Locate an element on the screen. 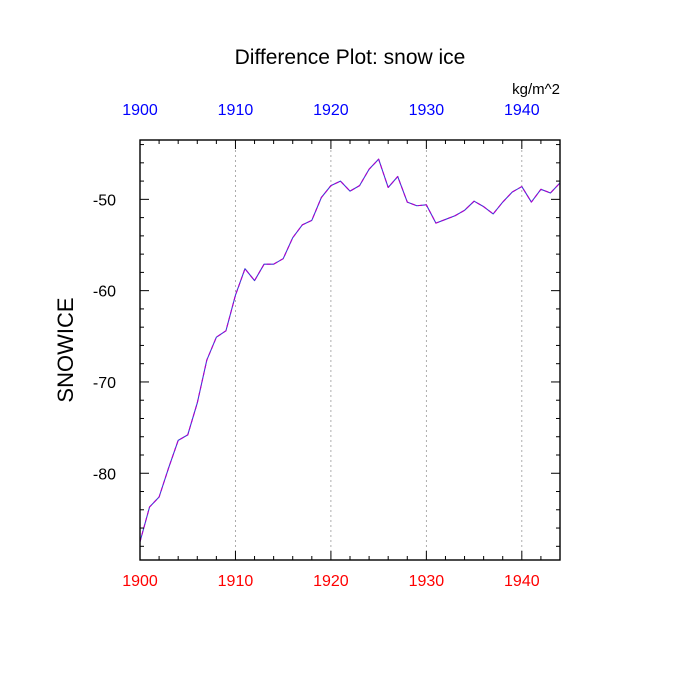  y-tick-label: -70 is located at coordinates (104, 383).